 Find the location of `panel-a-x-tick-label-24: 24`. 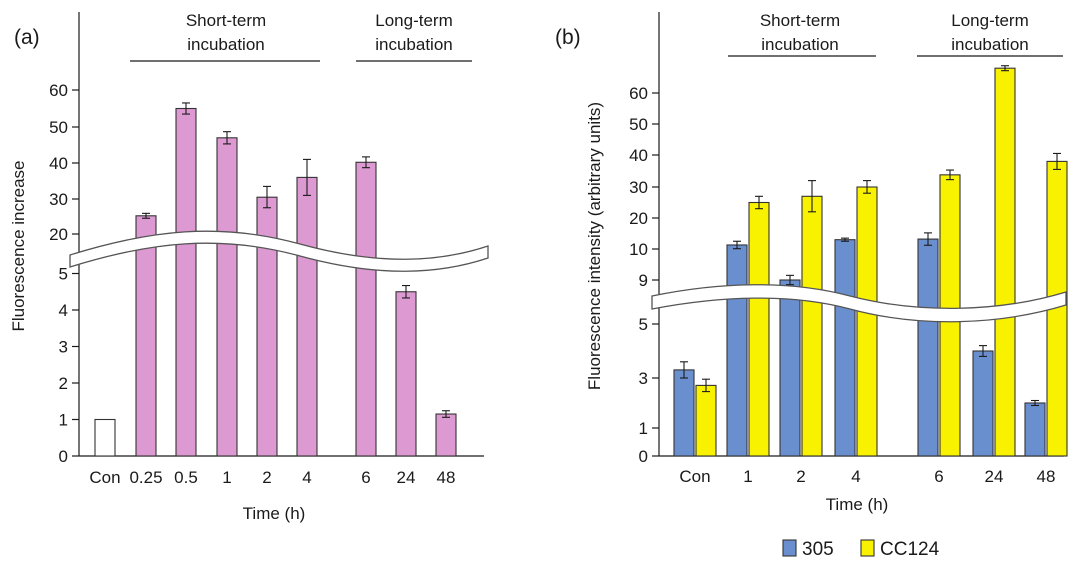

panel-a-x-tick-label-24: 24 is located at coordinates (406, 477).